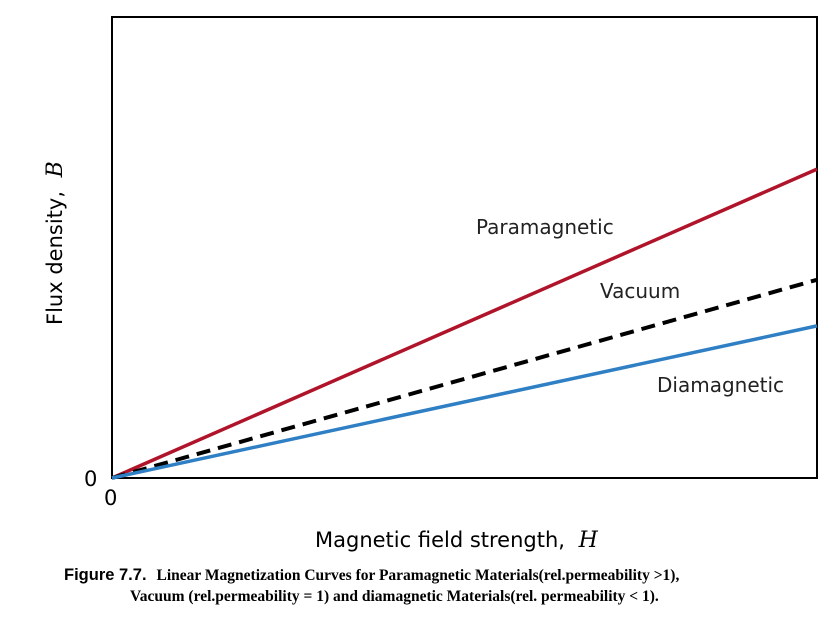 This screenshot has width=833, height=619. What do you see at coordinates (545, 227) in the screenshot?
I see `paramagnetic-label: Paramagnetic` at bounding box center [545, 227].